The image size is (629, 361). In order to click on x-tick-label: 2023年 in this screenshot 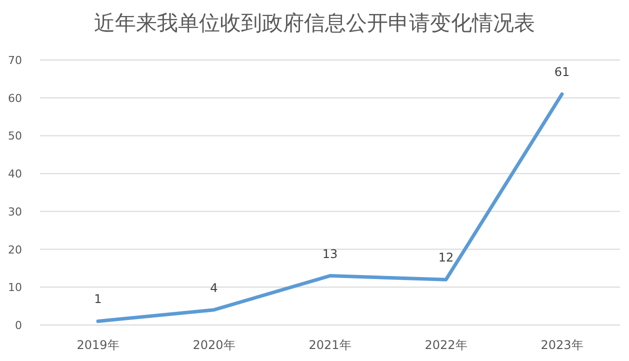, I will do `click(562, 345)`.